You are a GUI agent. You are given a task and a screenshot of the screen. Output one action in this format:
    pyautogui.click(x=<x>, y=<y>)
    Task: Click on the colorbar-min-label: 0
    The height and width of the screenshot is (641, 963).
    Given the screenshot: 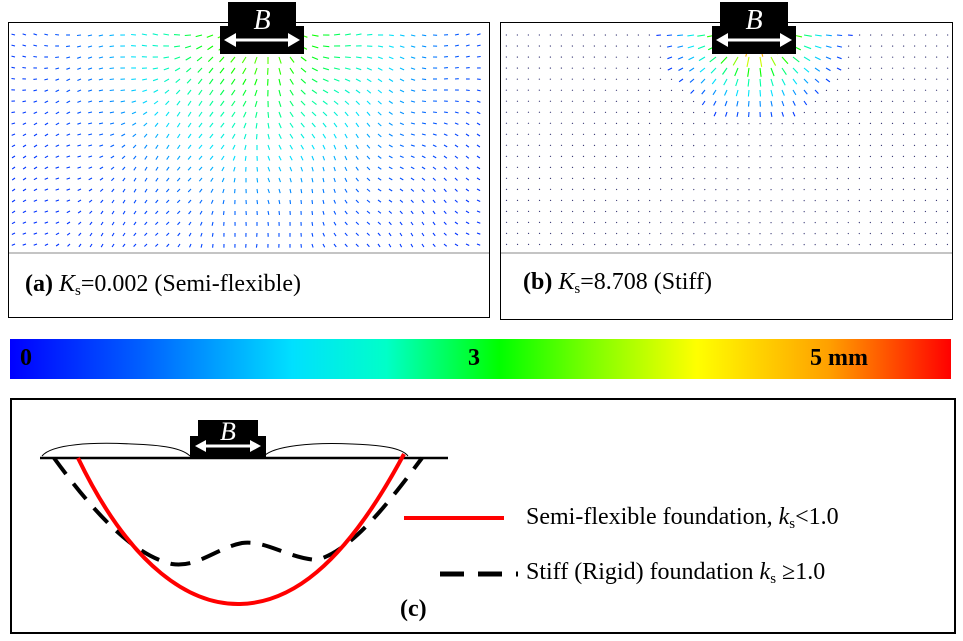 What is the action you would take?
    pyautogui.click(x=26, y=358)
    